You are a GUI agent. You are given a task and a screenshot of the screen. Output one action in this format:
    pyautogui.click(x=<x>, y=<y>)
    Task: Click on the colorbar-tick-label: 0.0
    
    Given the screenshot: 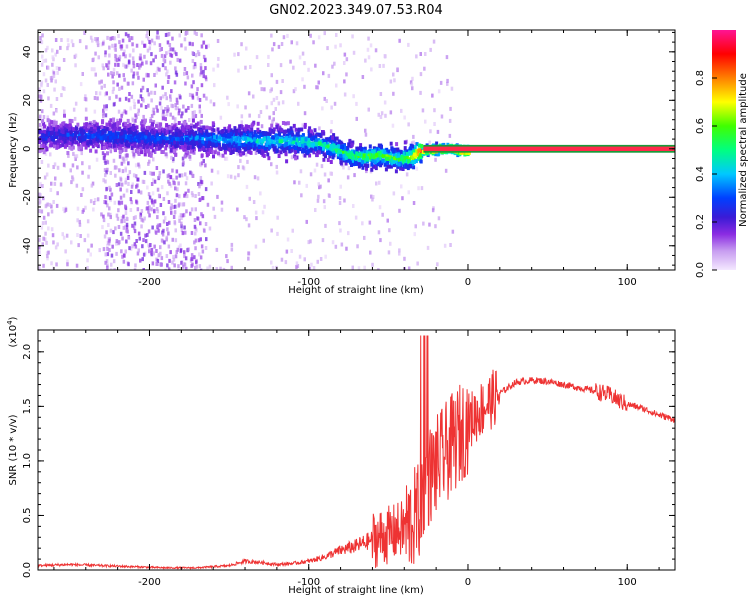 What is the action you would take?
    pyautogui.click(x=700, y=270)
    